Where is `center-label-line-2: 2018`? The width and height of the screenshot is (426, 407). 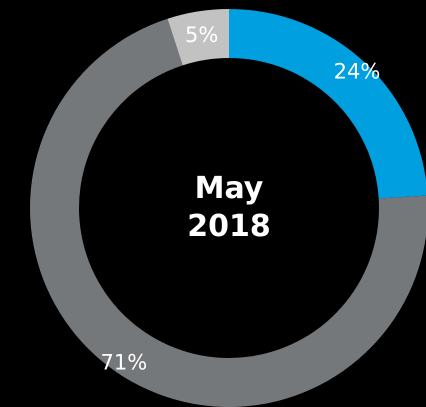
center-label-line-2: 2018 is located at coordinates (229, 226).